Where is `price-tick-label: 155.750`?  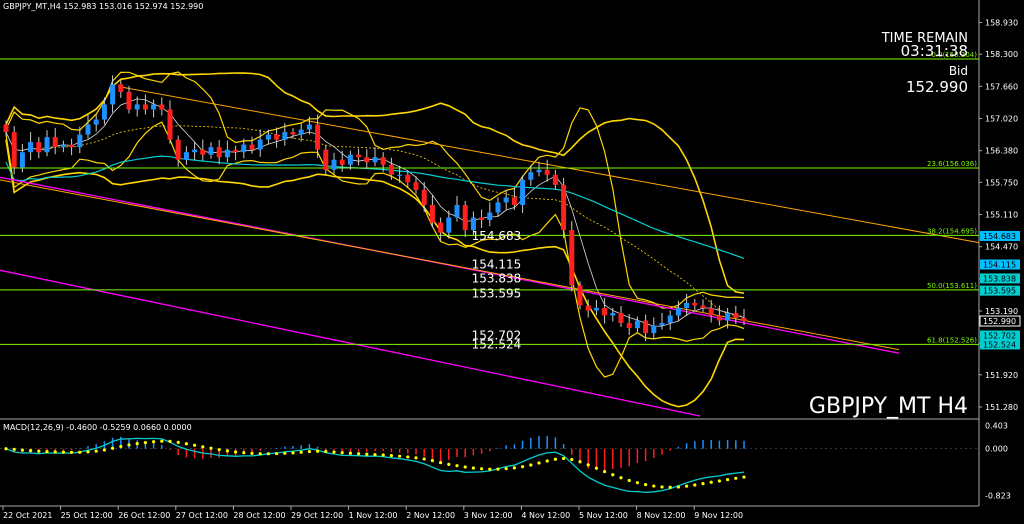 price-tick-label: 155.750 is located at coordinates (1001, 182).